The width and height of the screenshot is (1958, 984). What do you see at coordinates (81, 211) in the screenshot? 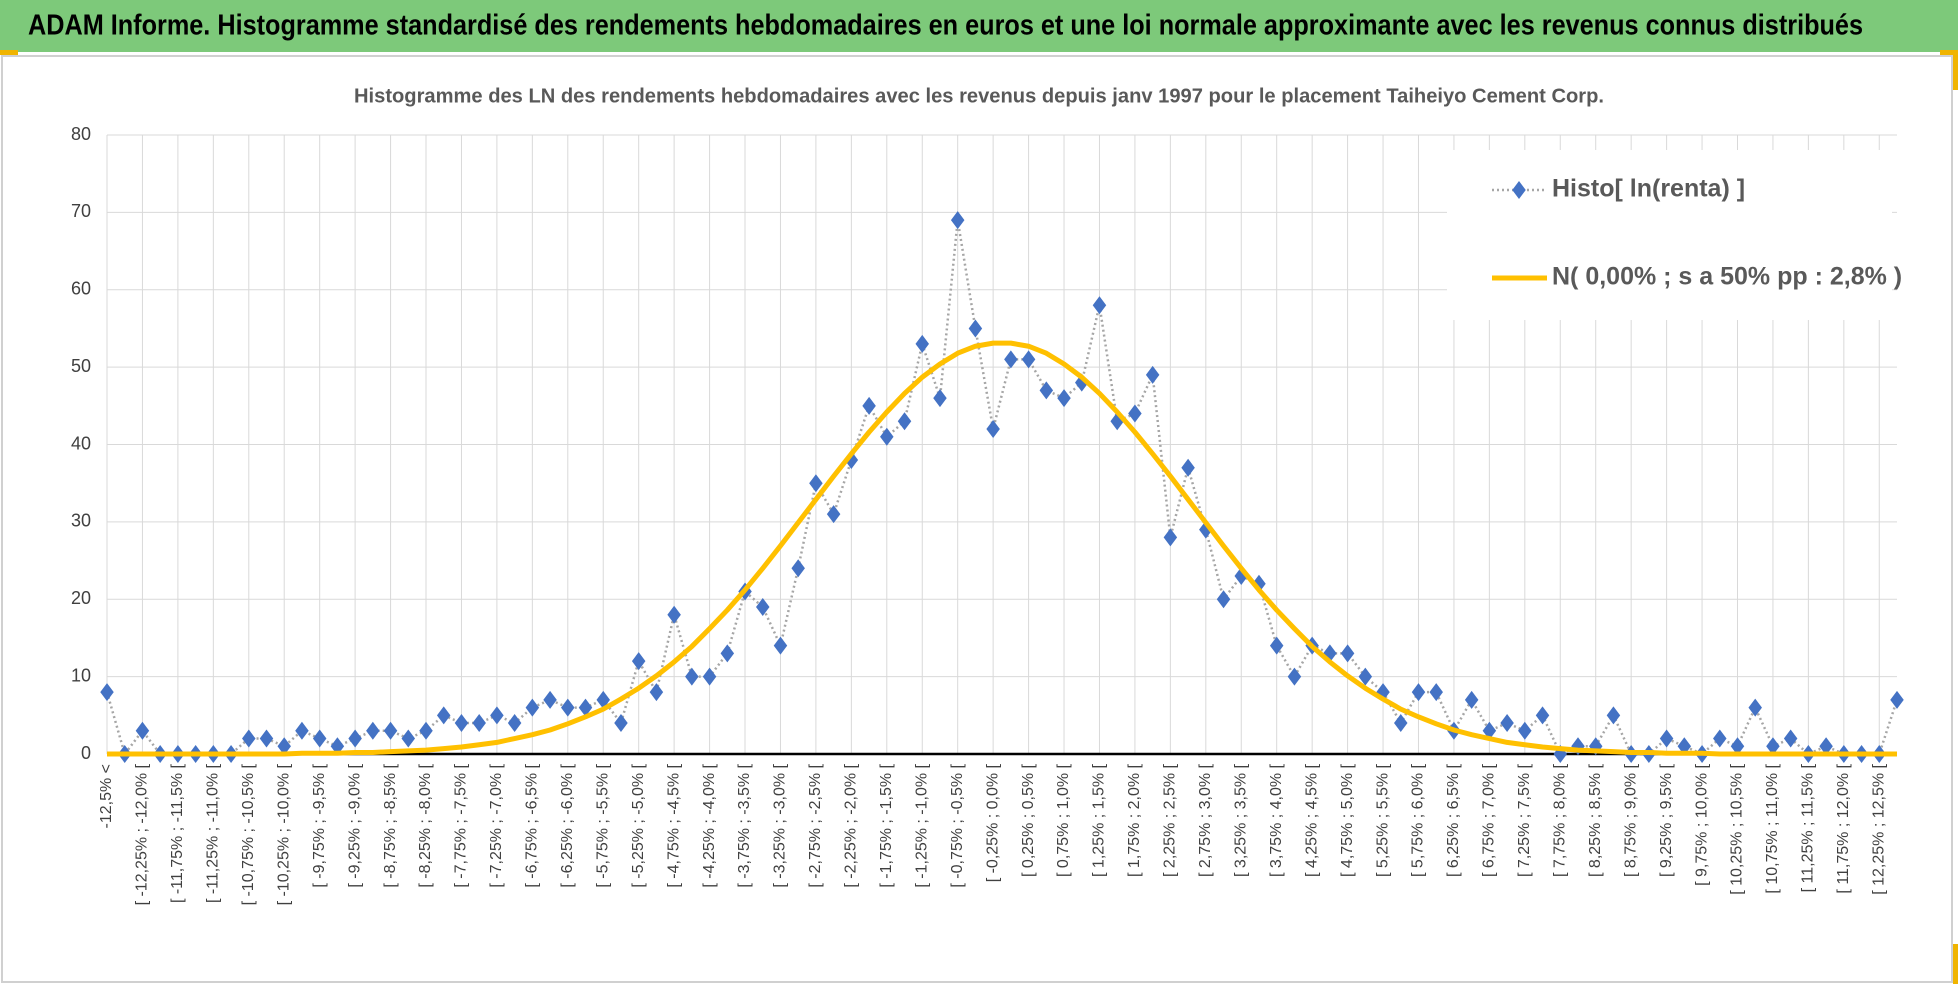
I see `y-tick-label: 70` at bounding box center [81, 211].